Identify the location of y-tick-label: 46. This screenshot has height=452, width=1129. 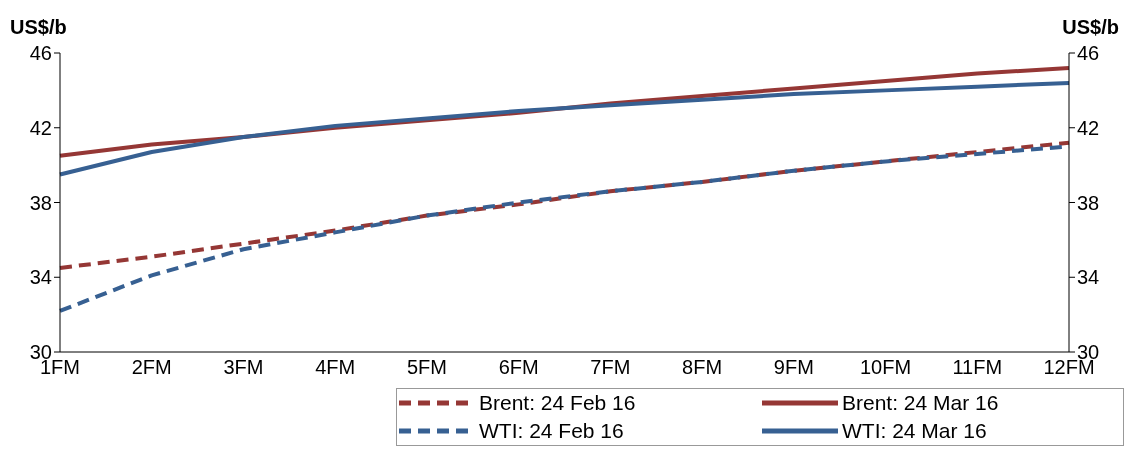
(40, 53).